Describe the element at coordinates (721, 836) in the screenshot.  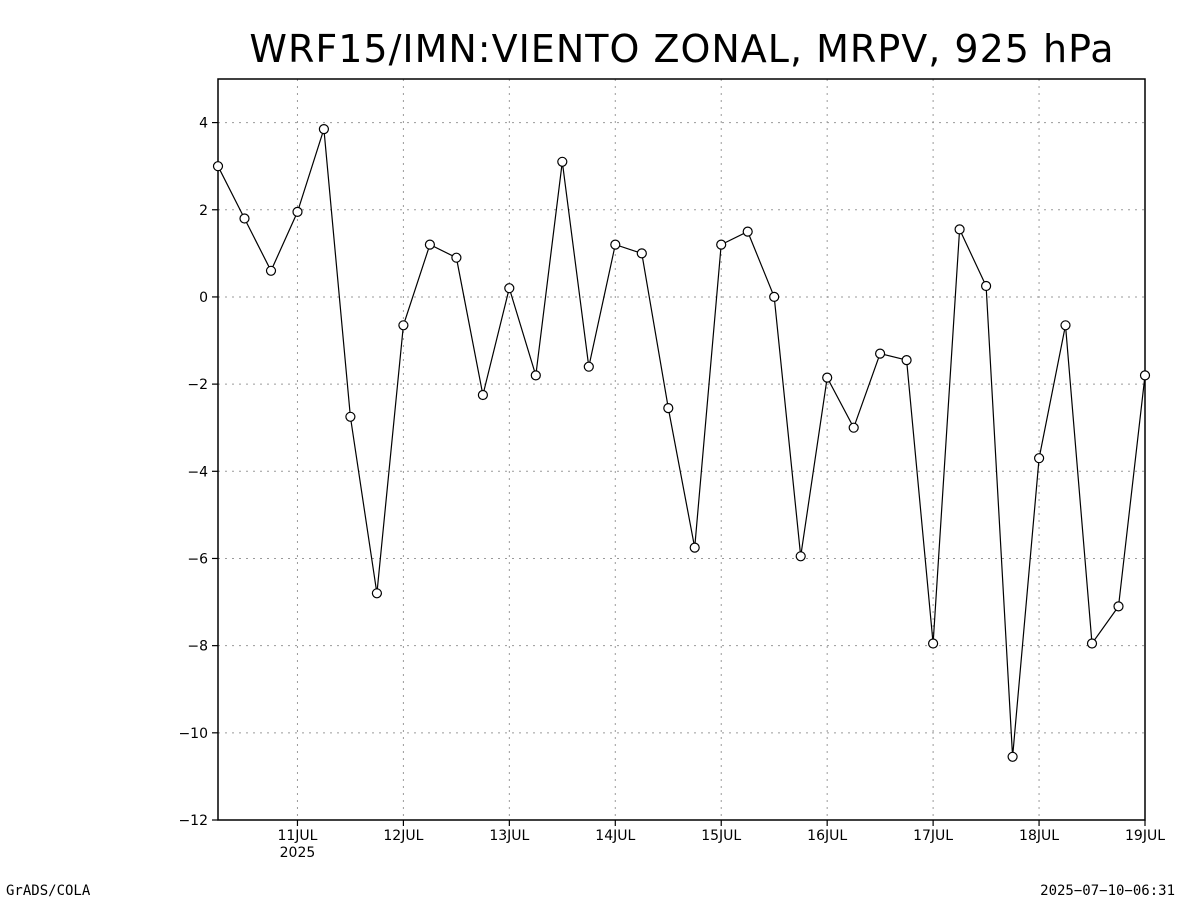
I see `x-tick-label: 15JUL` at that location.